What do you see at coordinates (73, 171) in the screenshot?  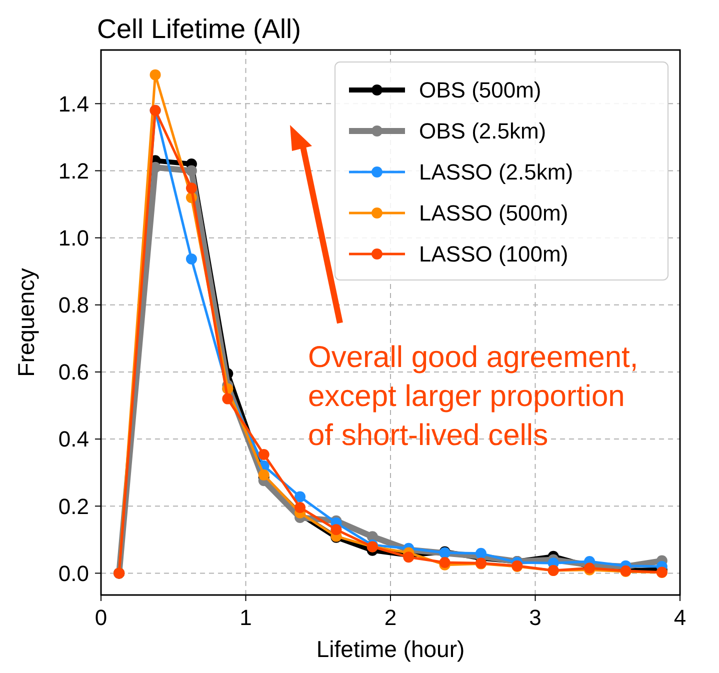 I see `y-tick-label: 1.2` at bounding box center [73, 171].